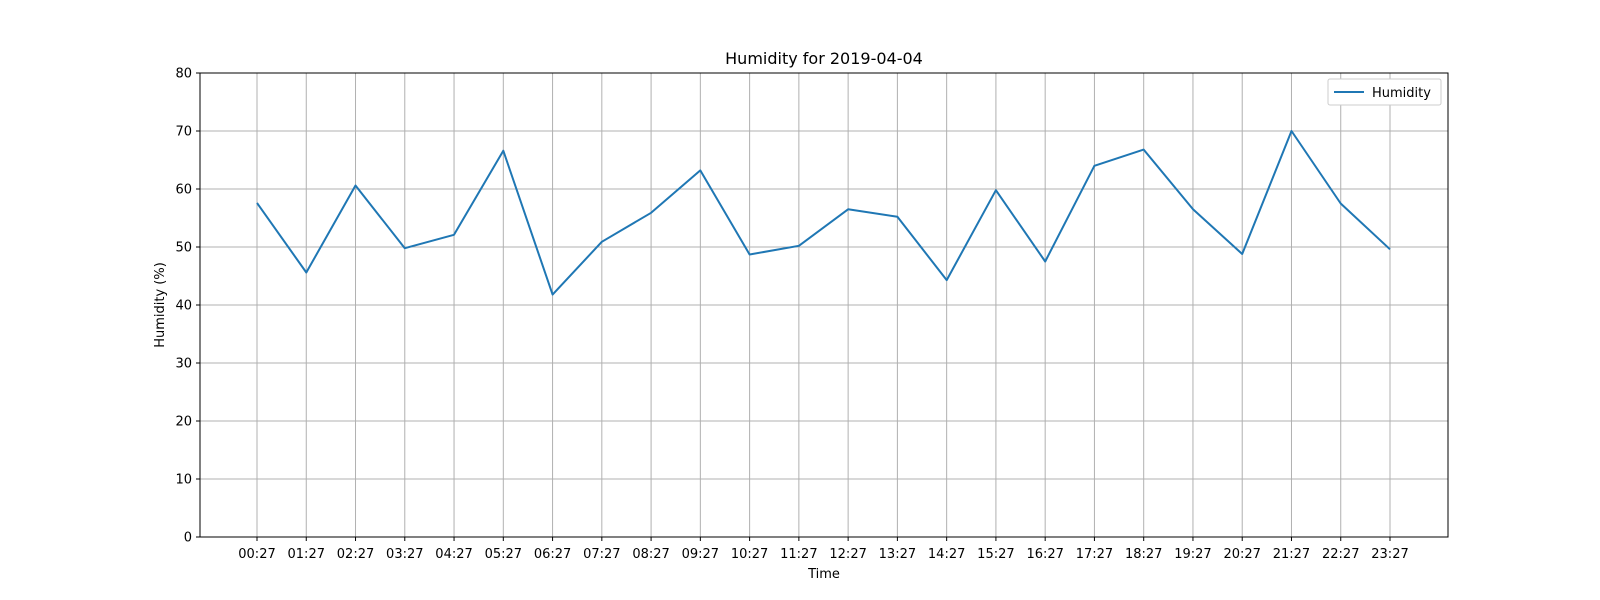 The width and height of the screenshot is (1600, 600). What do you see at coordinates (183, 364) in the screenshot?
I see `y-tick-label: 30` at bounding box center [183, 364].